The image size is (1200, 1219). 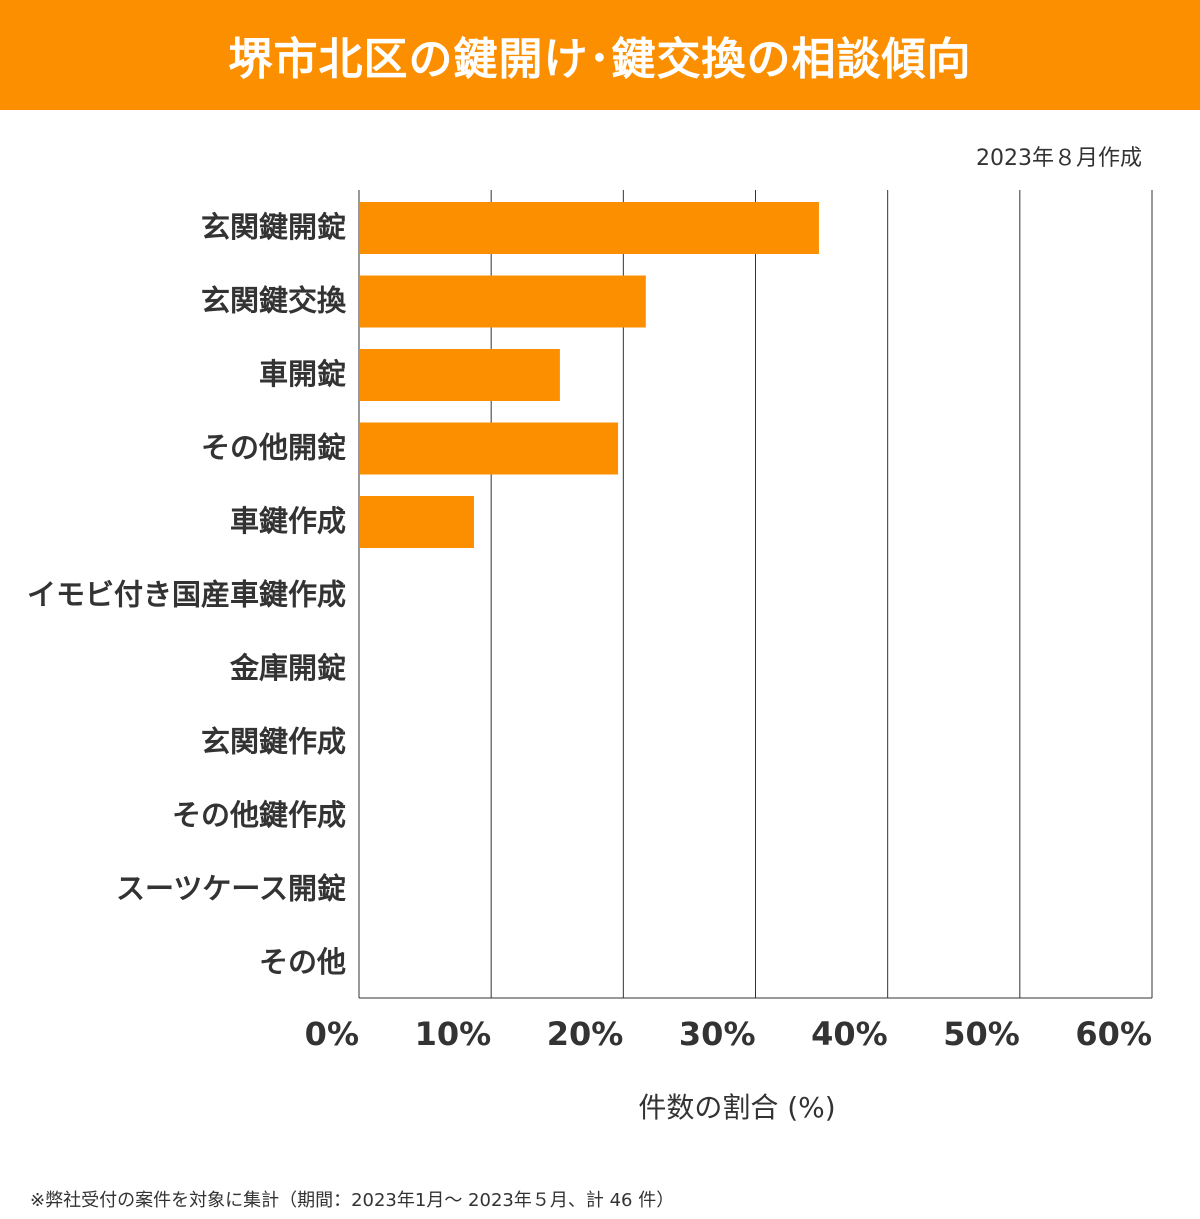 What do you see at coordinates (849, 1034) in the screenshot?
I see `x-tick-label: 40%` at bounding box center [849, 1034].